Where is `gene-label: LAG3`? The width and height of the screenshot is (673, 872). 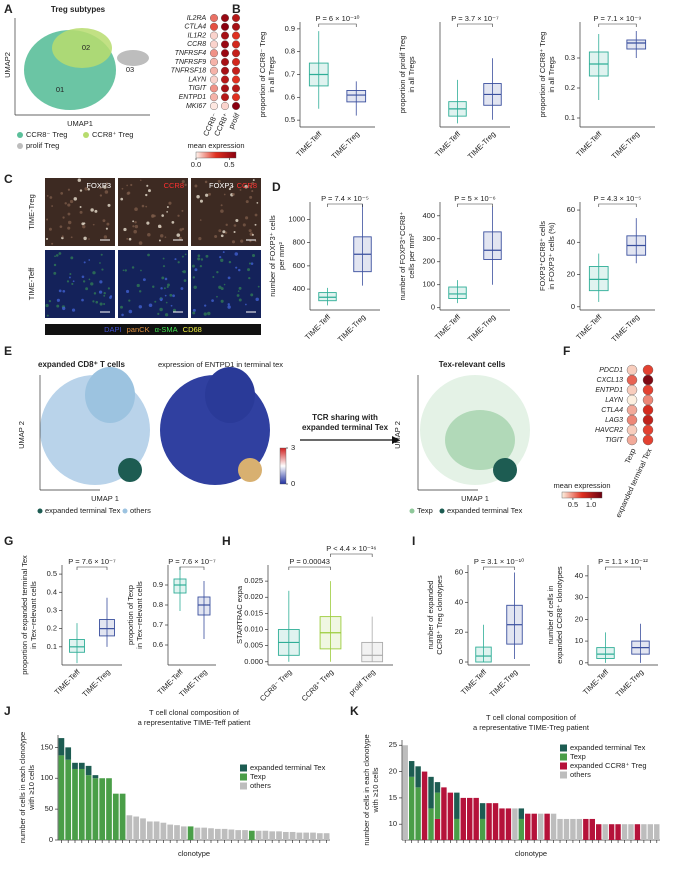
gene-label: LAG3 is located at coordinates (614, 420).